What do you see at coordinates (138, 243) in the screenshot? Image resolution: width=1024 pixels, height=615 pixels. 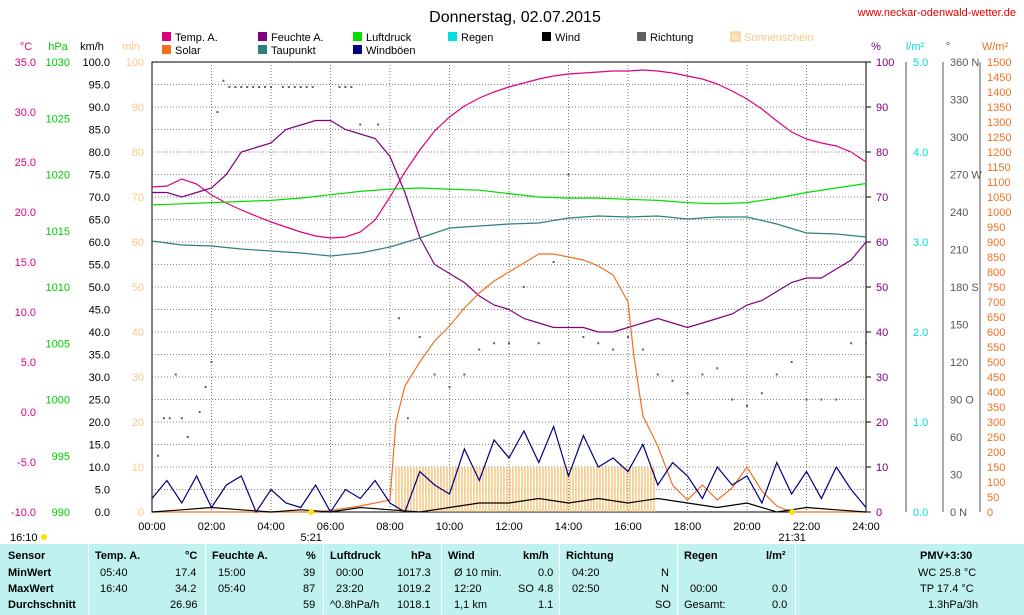 I see `axis-tick-sunshine: 60` at bounding box center [138, 243].